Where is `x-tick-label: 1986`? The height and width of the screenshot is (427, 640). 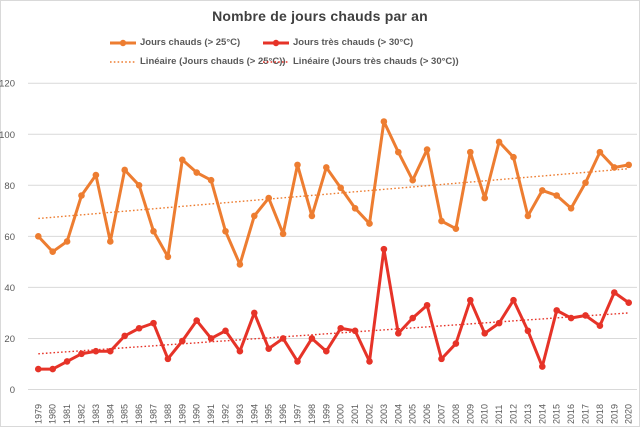
x-tick-label: 1986 is located at coordinates (139, 414).